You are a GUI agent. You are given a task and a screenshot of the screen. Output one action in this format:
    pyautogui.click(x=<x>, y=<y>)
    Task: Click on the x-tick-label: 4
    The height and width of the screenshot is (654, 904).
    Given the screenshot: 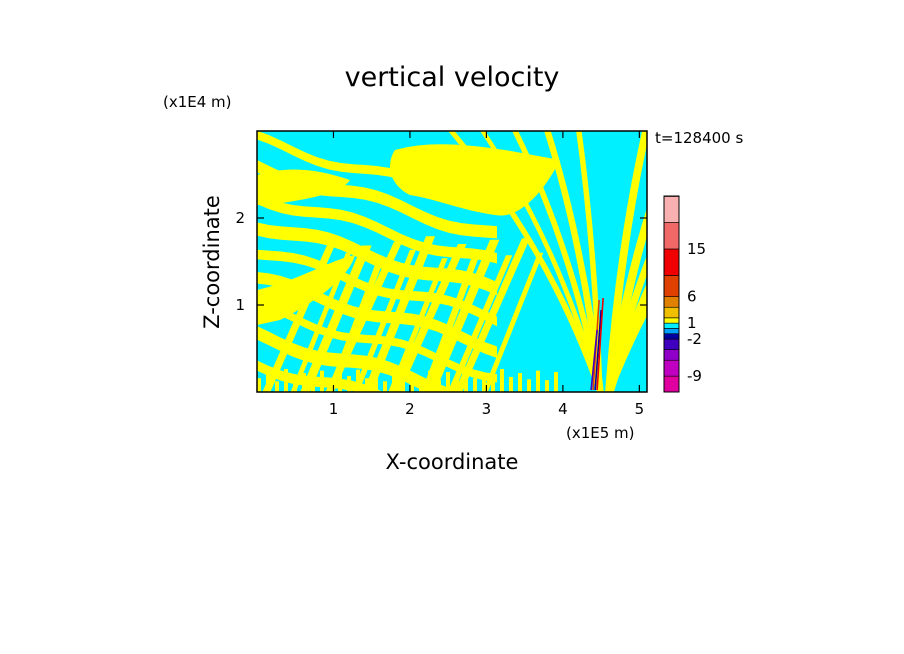 What is the action you would take?
    pyautogui.click(x=563, y=409)
    